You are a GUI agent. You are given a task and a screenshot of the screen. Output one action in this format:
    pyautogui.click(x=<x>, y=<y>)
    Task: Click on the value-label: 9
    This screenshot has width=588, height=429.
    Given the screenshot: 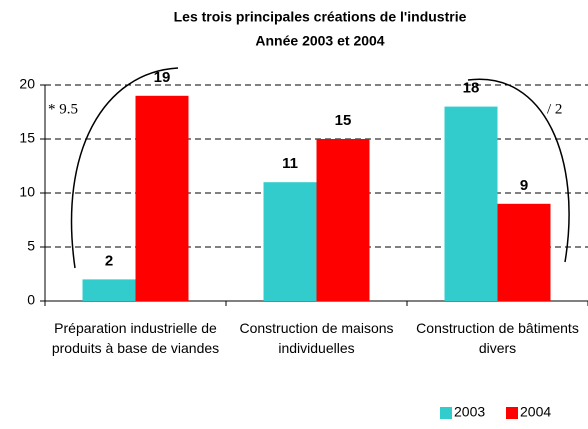 What is the action you would take?
    pyautogui.click(x=524, y=185)
    